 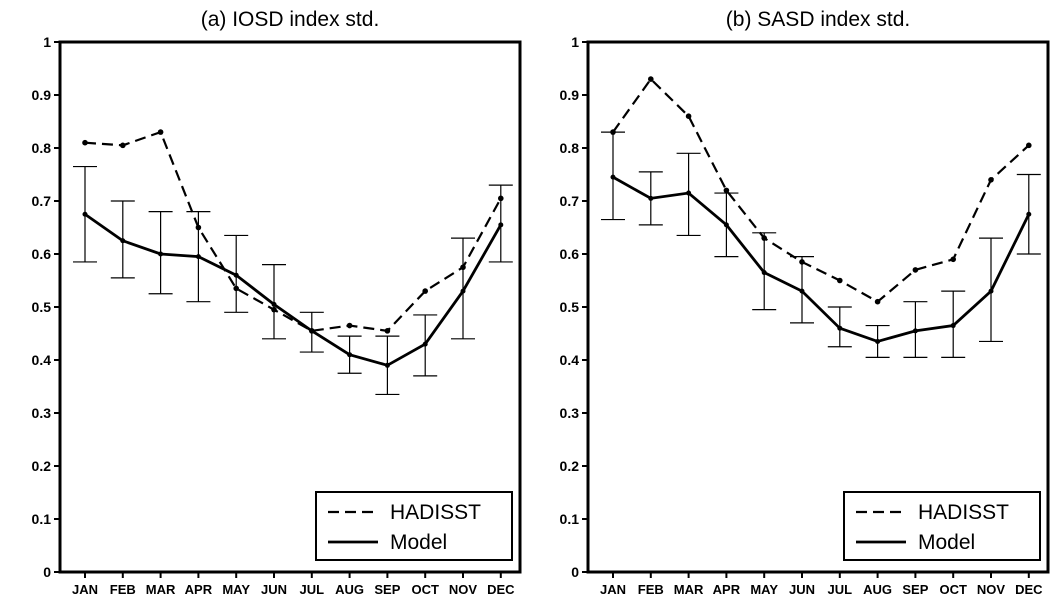 I want to click on chart-b-ytick-label: 0.3, so click(x=570, y=413).